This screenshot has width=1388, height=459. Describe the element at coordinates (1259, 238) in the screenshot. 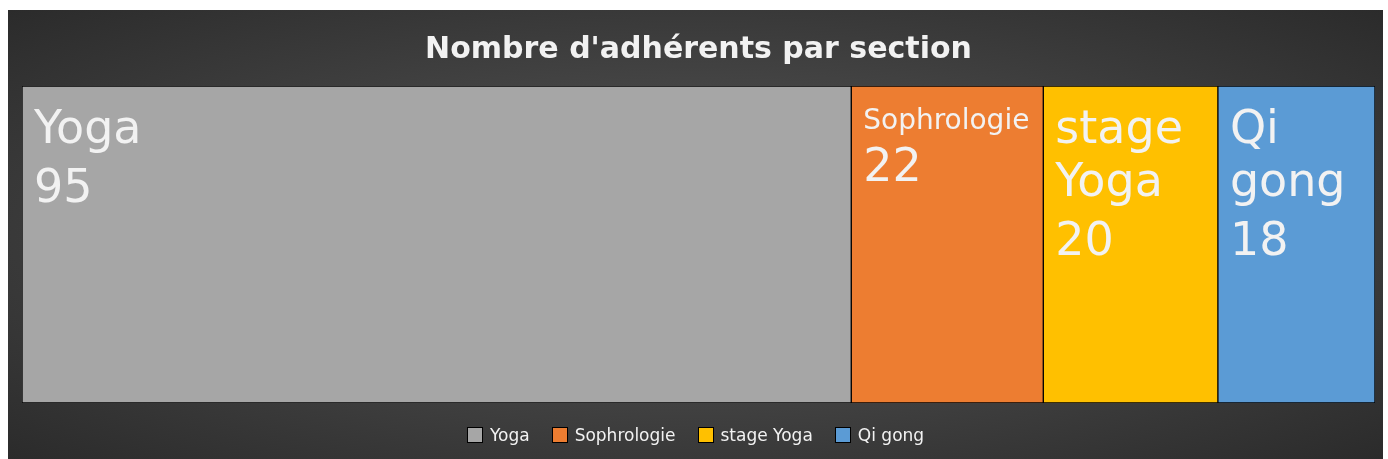

I see `data-label: 18` at that location.